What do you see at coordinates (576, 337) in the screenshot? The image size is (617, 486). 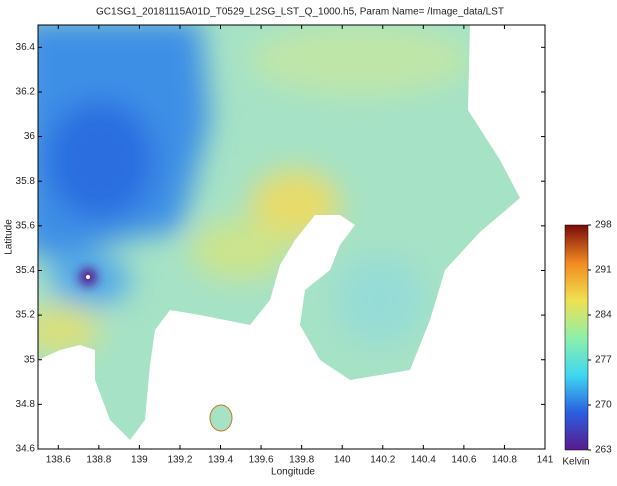 I see `colorbar` at bounding box center [576, 337].